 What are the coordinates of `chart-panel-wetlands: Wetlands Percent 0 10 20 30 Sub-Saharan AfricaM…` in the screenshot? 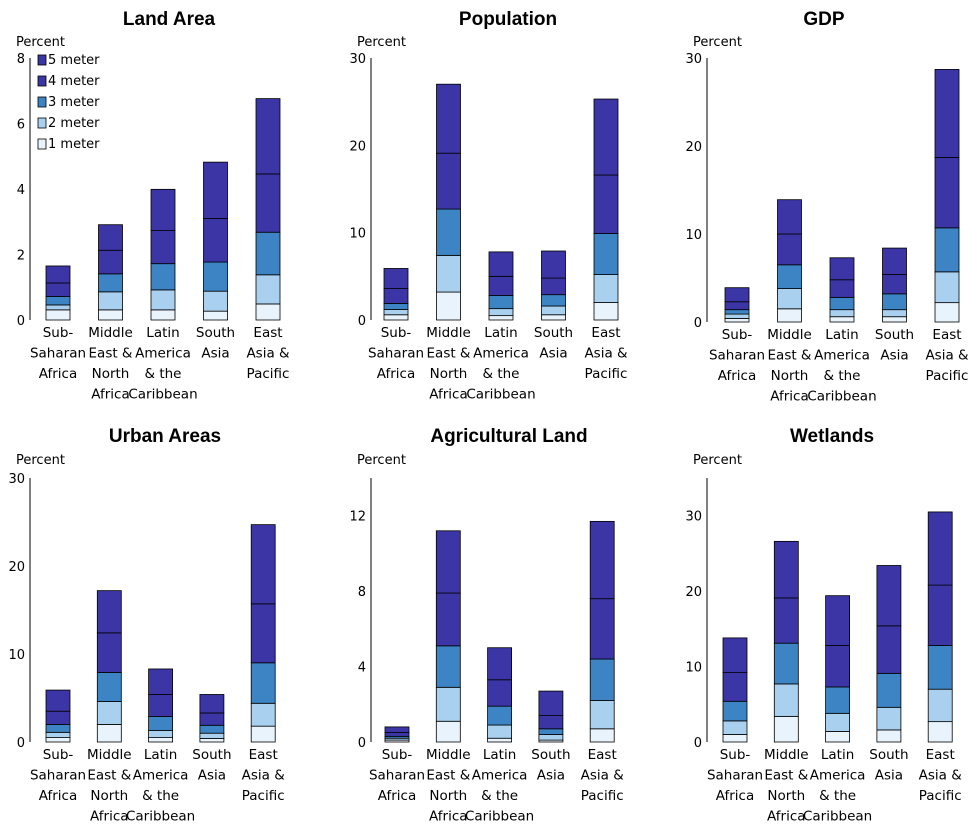 It's located at (823, 625).